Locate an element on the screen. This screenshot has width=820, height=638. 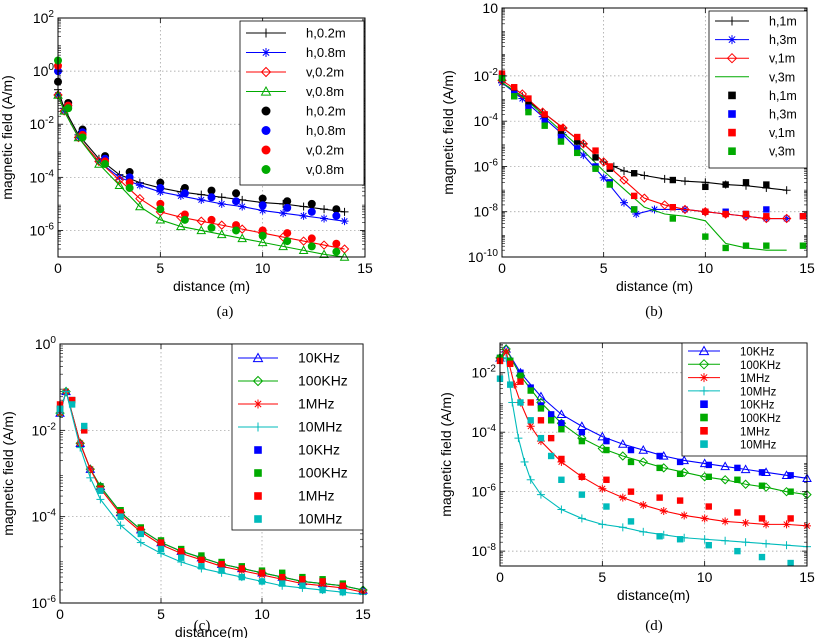
legend-label: h,1m is located at coordinates (783, 96).